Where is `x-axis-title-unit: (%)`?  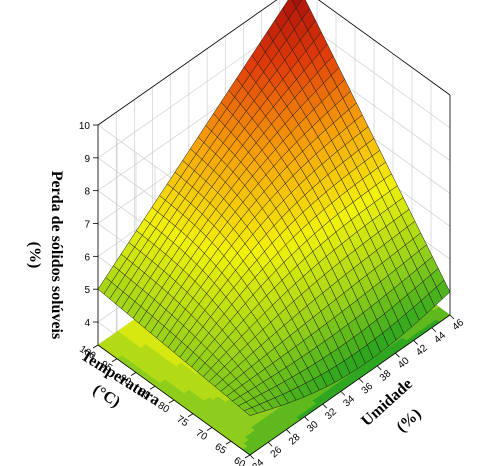 x-axis-title-unit: (%) is located at coordinates (408, 420).